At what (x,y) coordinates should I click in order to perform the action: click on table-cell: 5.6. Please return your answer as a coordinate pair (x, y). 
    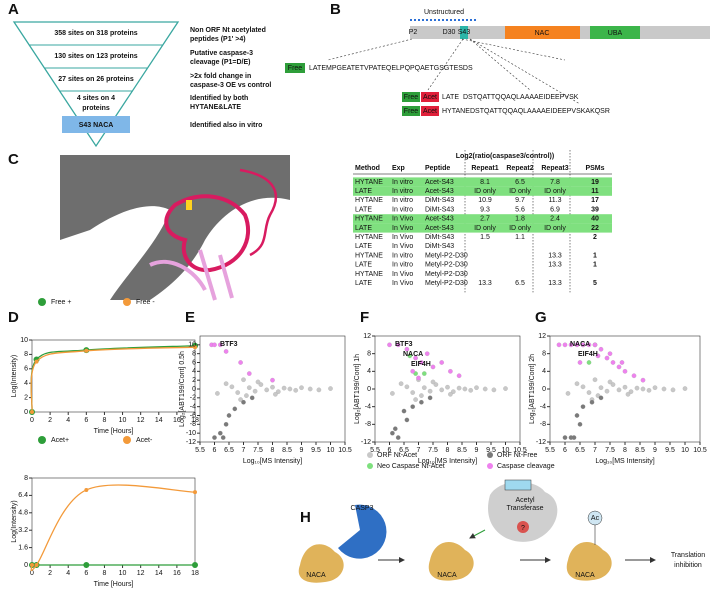
    Looking at the image, I should click on (520, 209).